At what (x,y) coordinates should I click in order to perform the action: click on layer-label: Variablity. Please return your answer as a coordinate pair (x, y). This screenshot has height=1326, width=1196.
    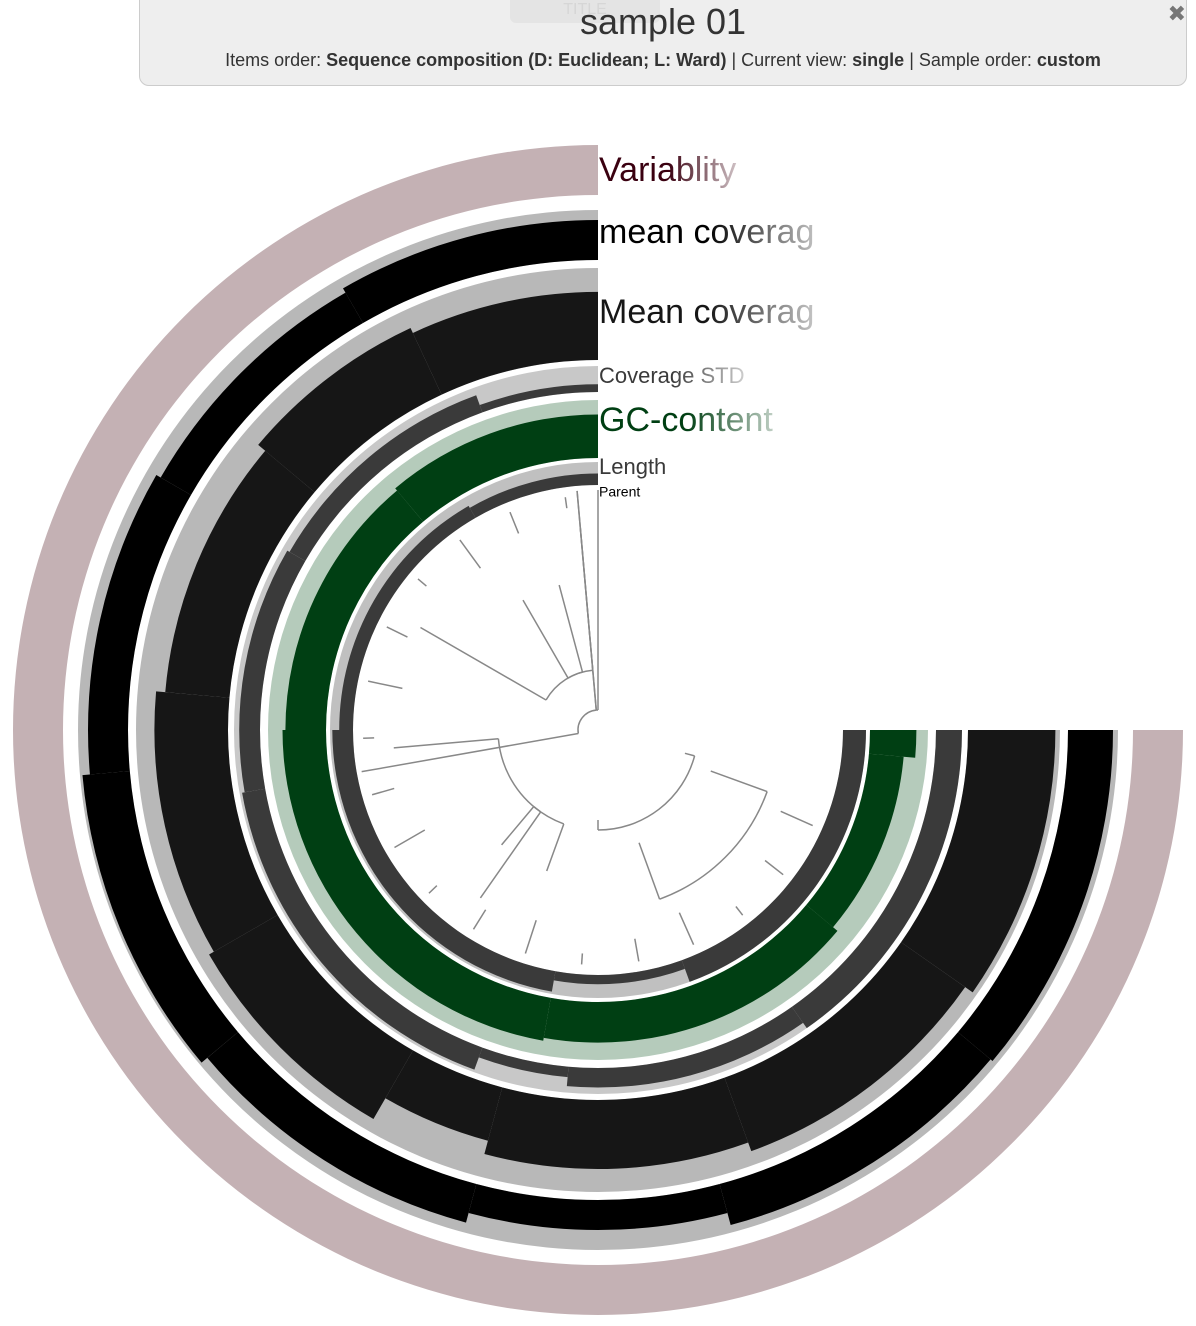
    Looking at the image, I should click on (667, 170).